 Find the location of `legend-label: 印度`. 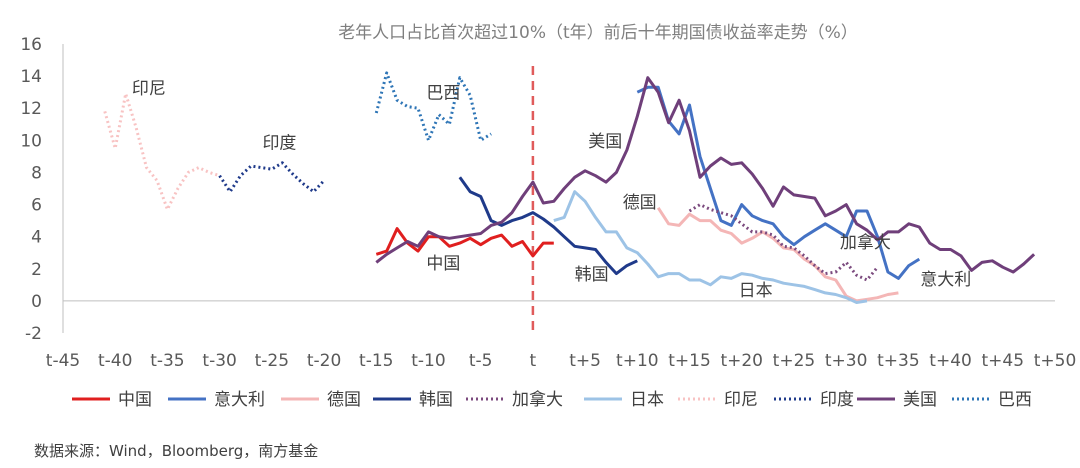

legend-label: 印度 is located at coordinates (837, 400).